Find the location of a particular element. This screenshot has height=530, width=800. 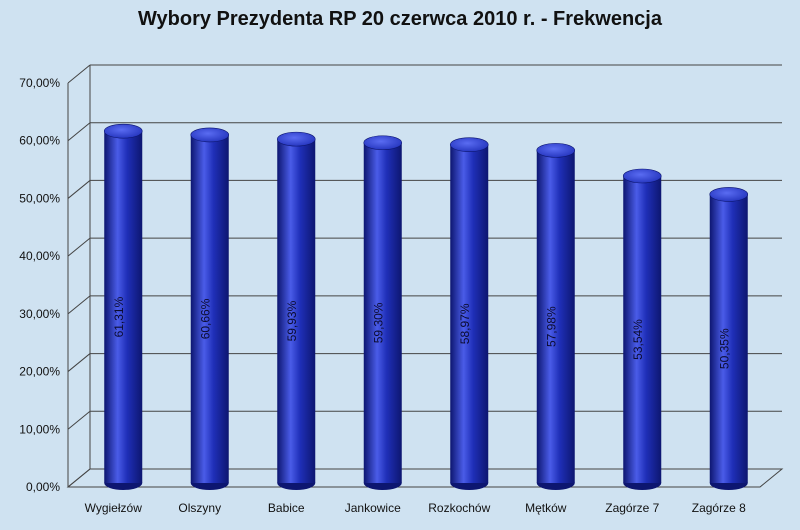

y-tick-label: 20,00% is located at coordinates (39, 372).